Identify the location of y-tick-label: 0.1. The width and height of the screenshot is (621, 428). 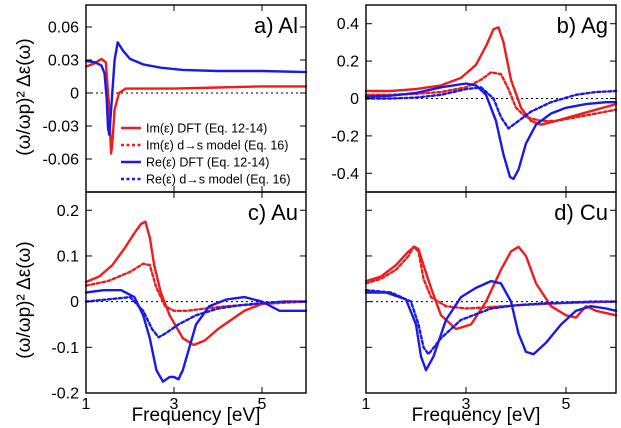
(68, 256).